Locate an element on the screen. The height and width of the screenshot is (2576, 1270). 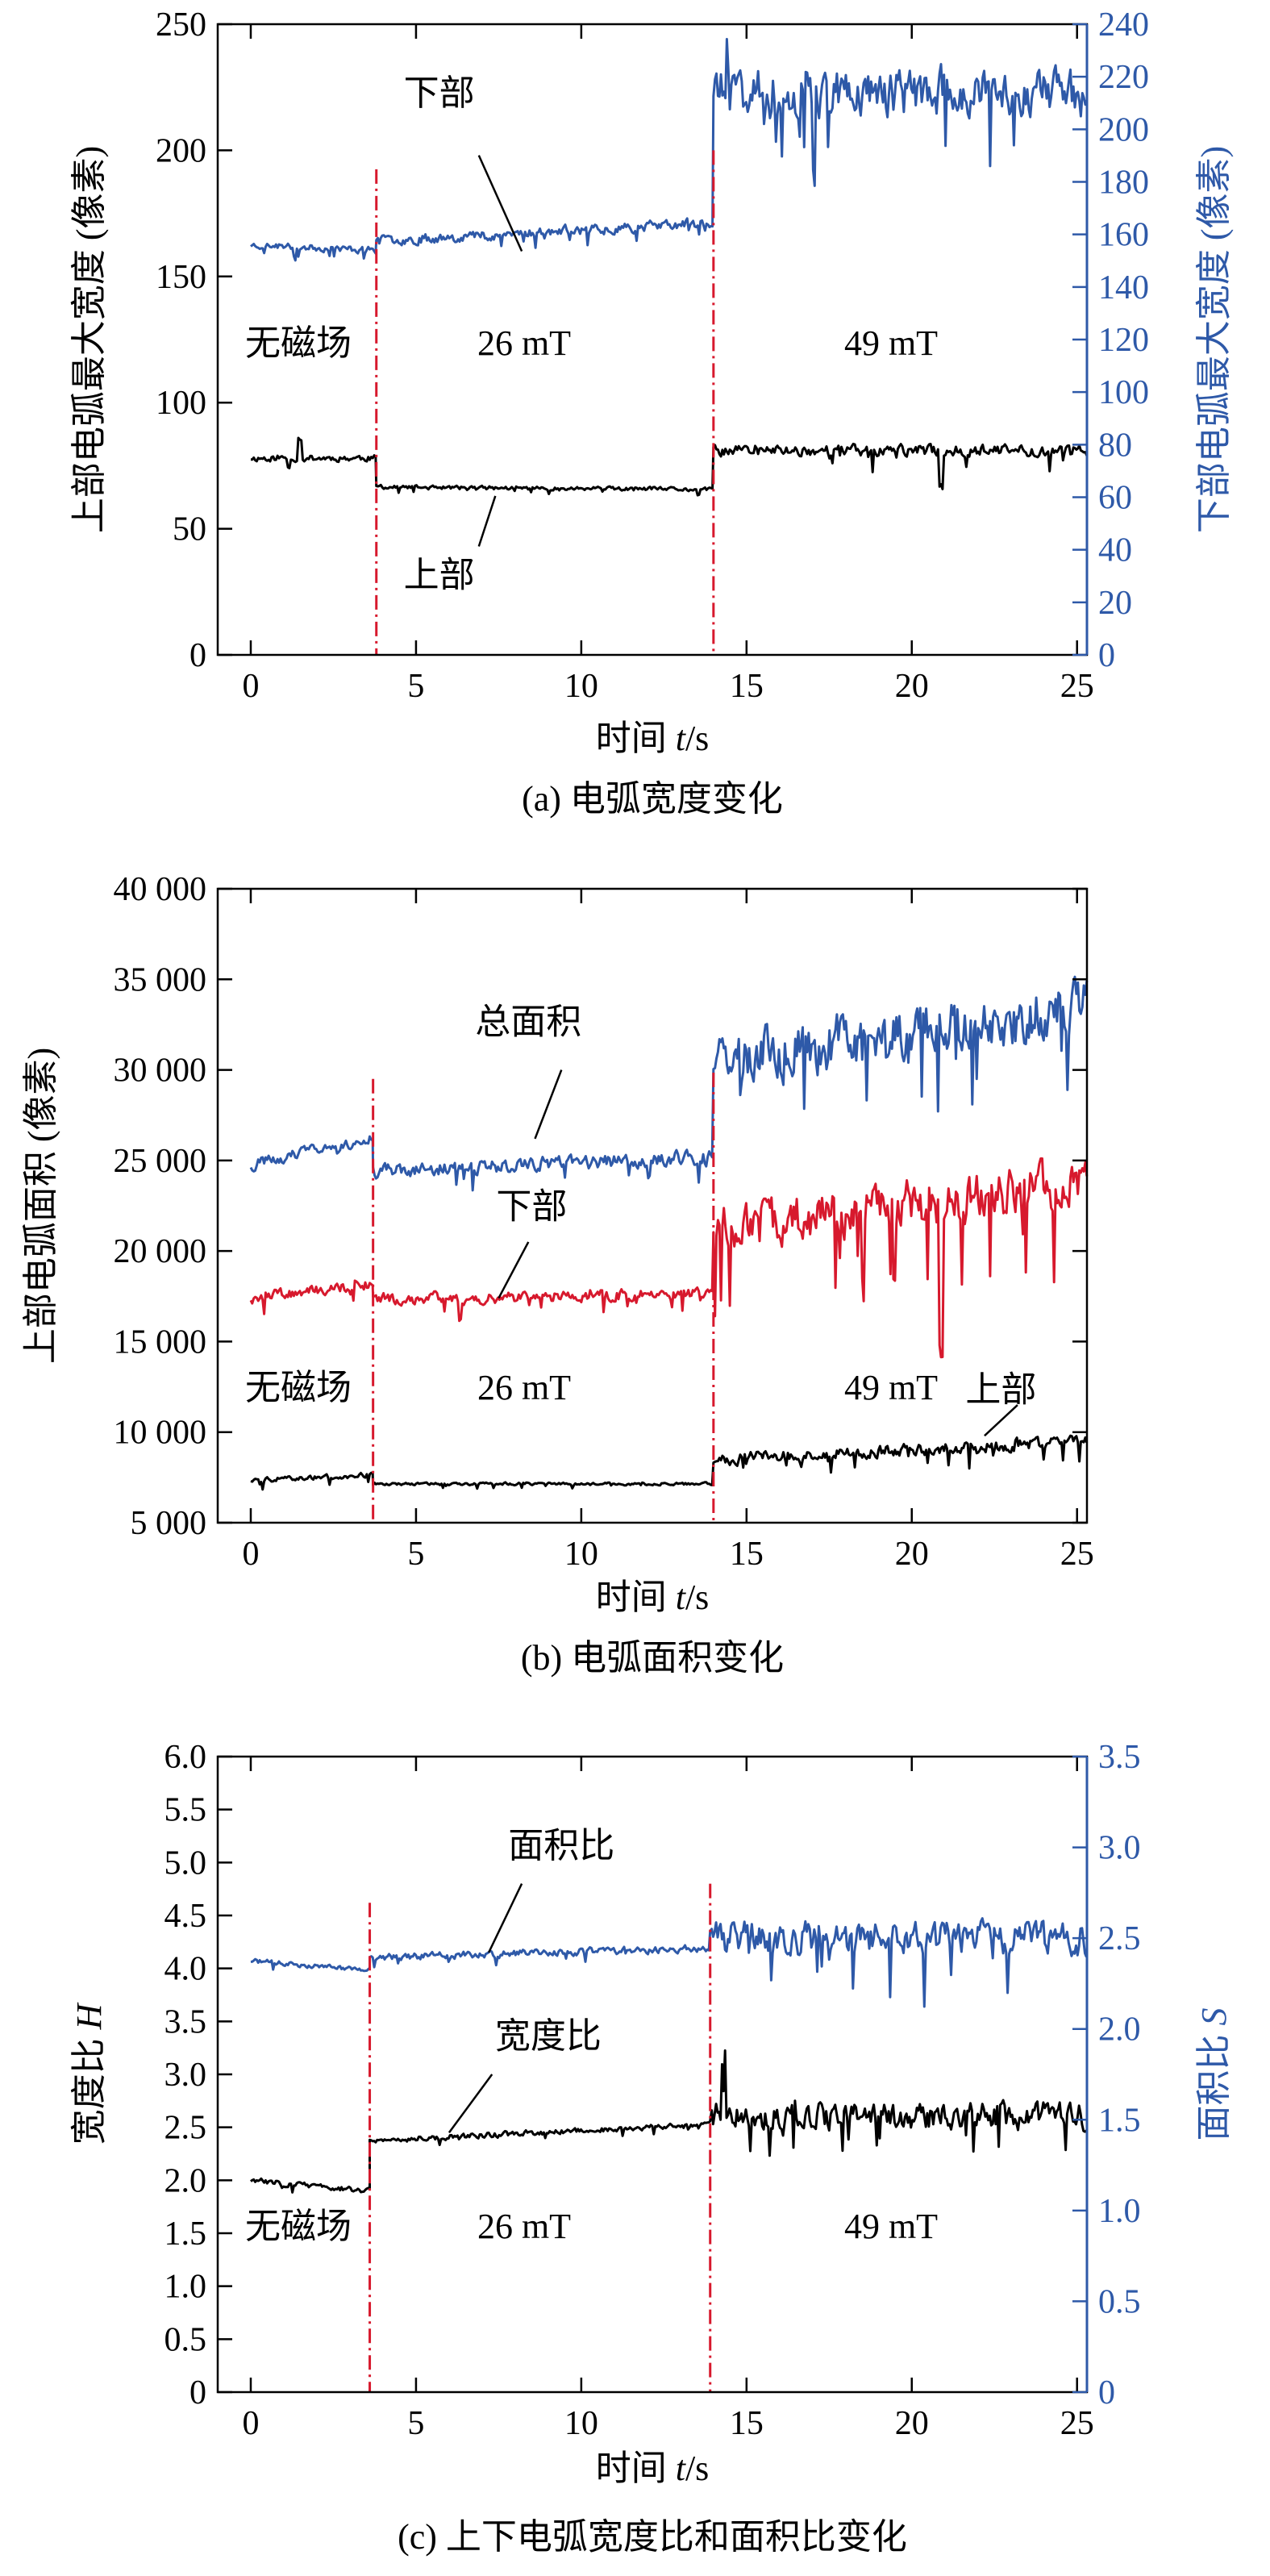
y2-axis-label: 下部电弧最大宽度 (像素) is located at coordinates (1214, 339).